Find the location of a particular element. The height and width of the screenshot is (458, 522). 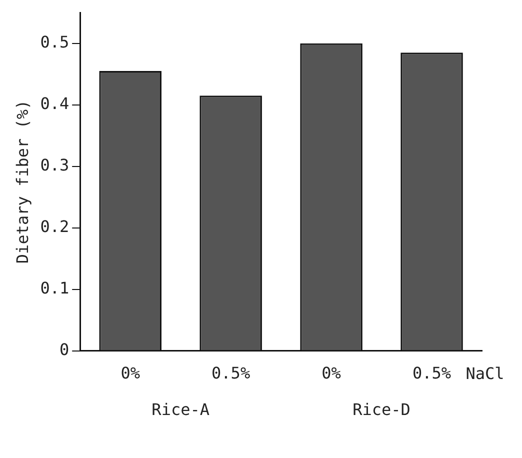

y-tick-label: 0 is located at coordinates (64, 349).